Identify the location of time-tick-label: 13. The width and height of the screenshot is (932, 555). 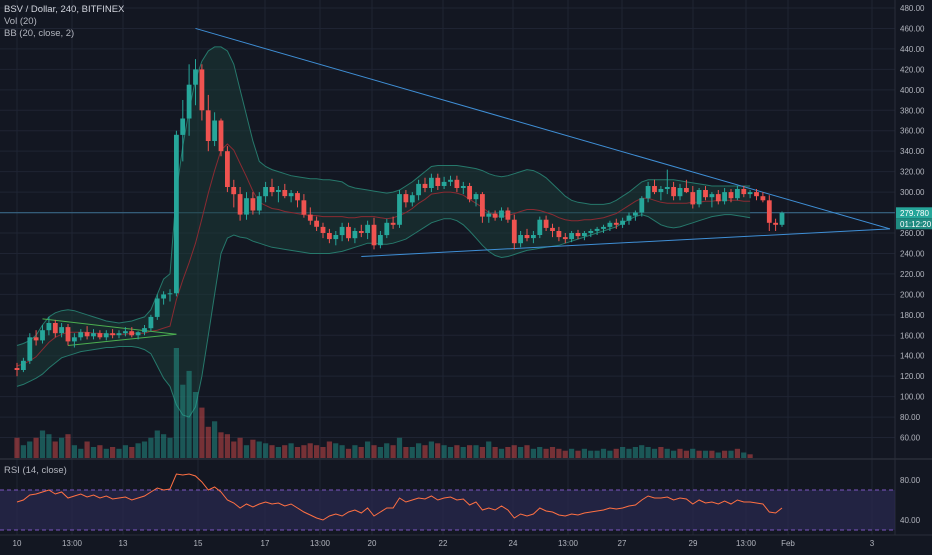
(123, 543).